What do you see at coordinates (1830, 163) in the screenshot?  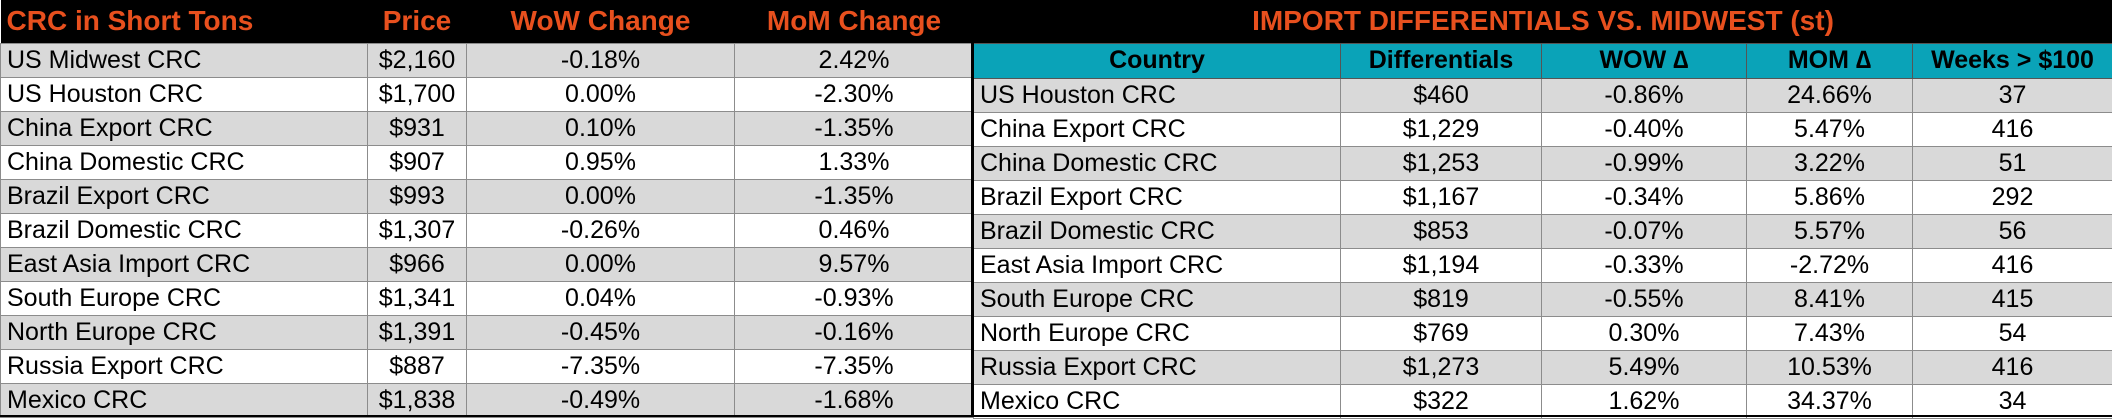 I see `mom-delta-cell: 3.22%` at bounding box center [1830, 163].